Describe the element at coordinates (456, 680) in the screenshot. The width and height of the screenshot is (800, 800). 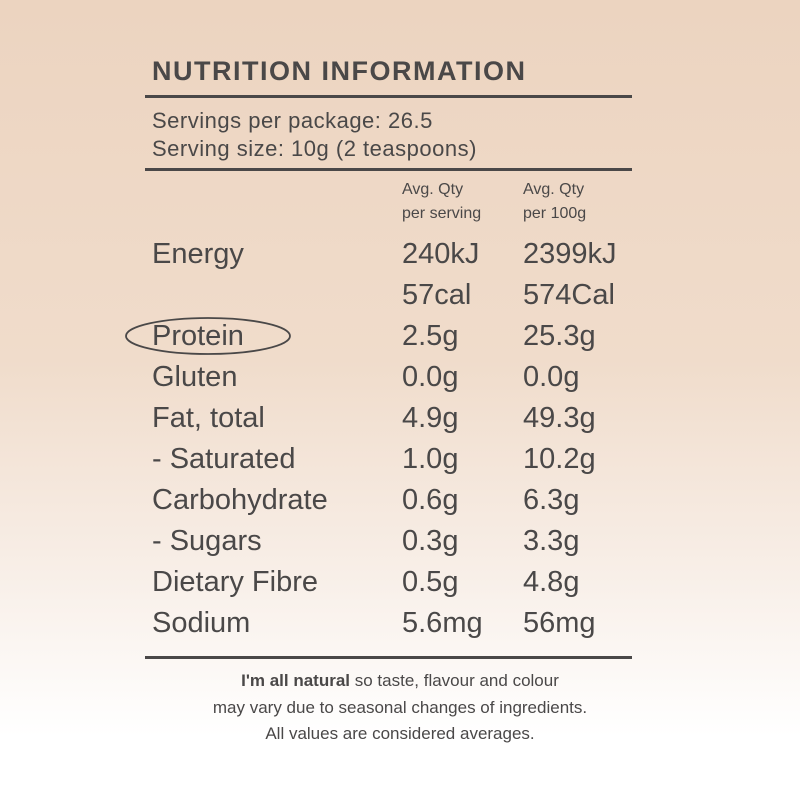
I see `footer-text: so taste, flavour and colour` at that location.